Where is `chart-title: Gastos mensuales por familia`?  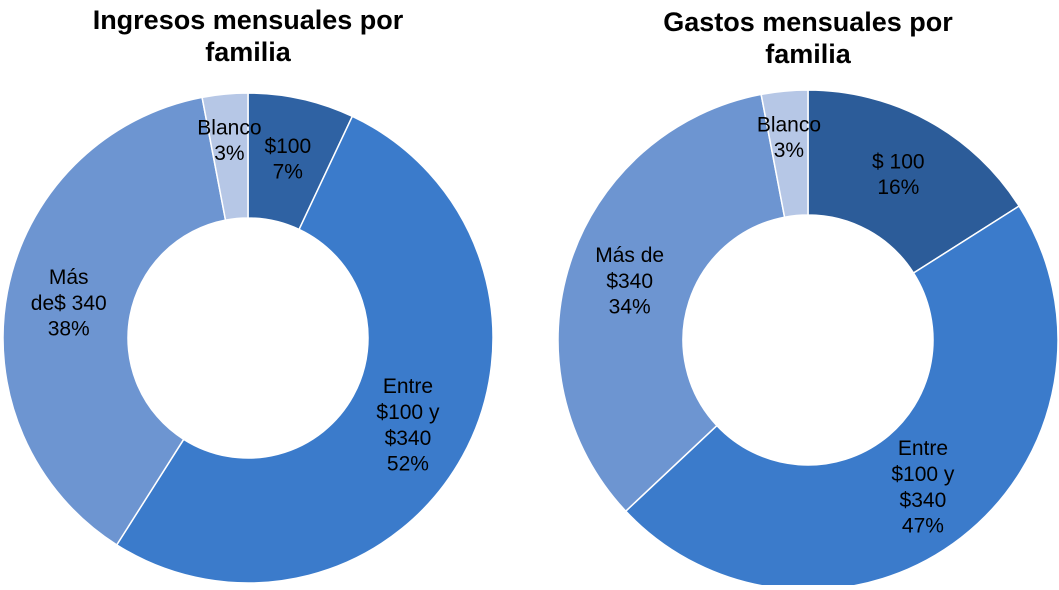 chart-title: Gastos mensuales por familia is located at coordinates (808, 38).